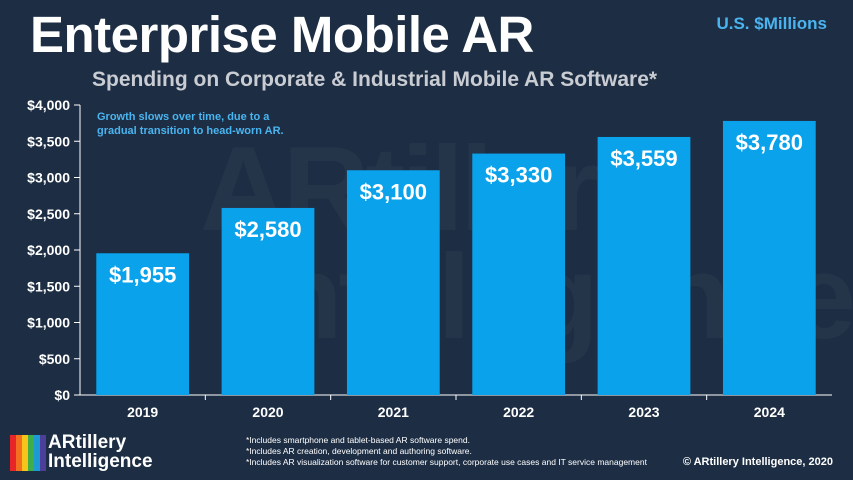 Image resolution: width=853 pixels, height=480 pixels. What do you see at coordinates (48, 214) in the screenshot?
I see `y-tick-label: $2,500` at bounding box center [48, 214].